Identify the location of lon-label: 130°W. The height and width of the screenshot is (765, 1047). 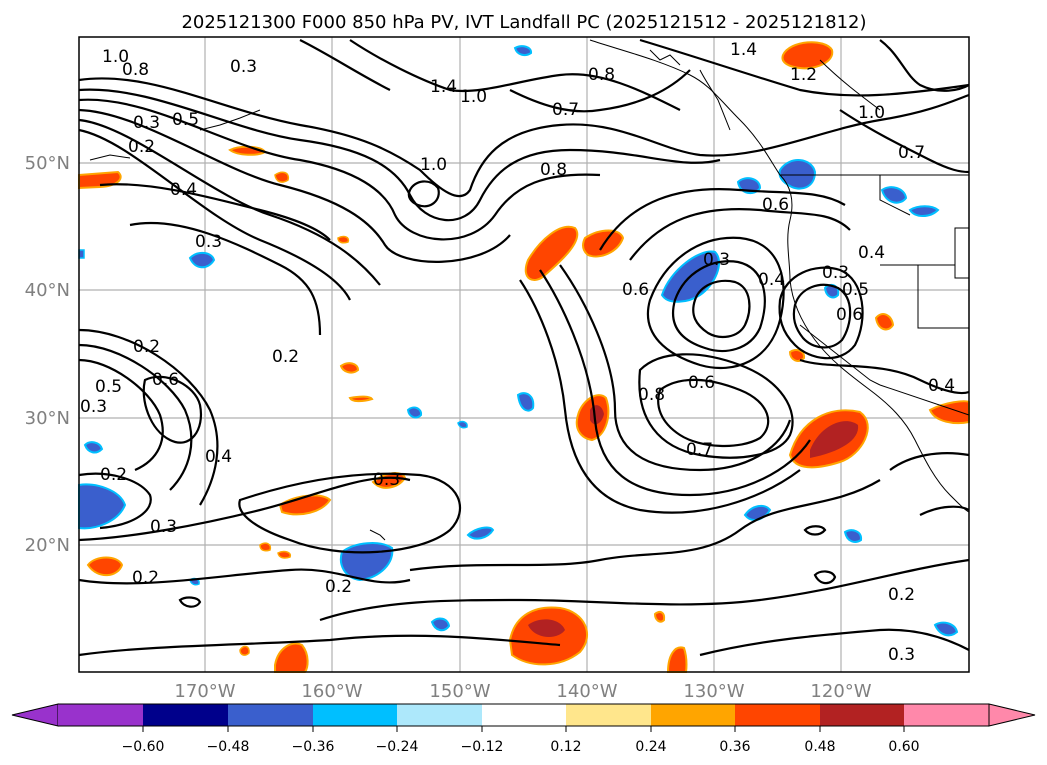
(713, 691).